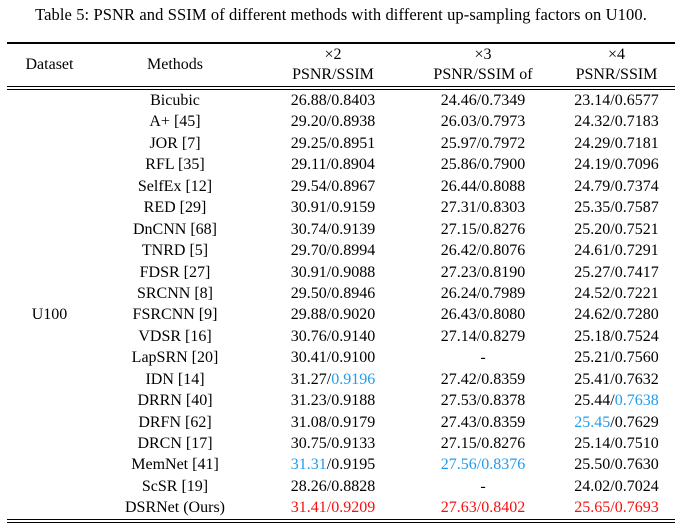 The width and height of the screenshot is (682, 531). What do you see at coordinates (634, 422) in the screenshot?
I see `value-segment: /0.7629` at bounding box center [634, 422].